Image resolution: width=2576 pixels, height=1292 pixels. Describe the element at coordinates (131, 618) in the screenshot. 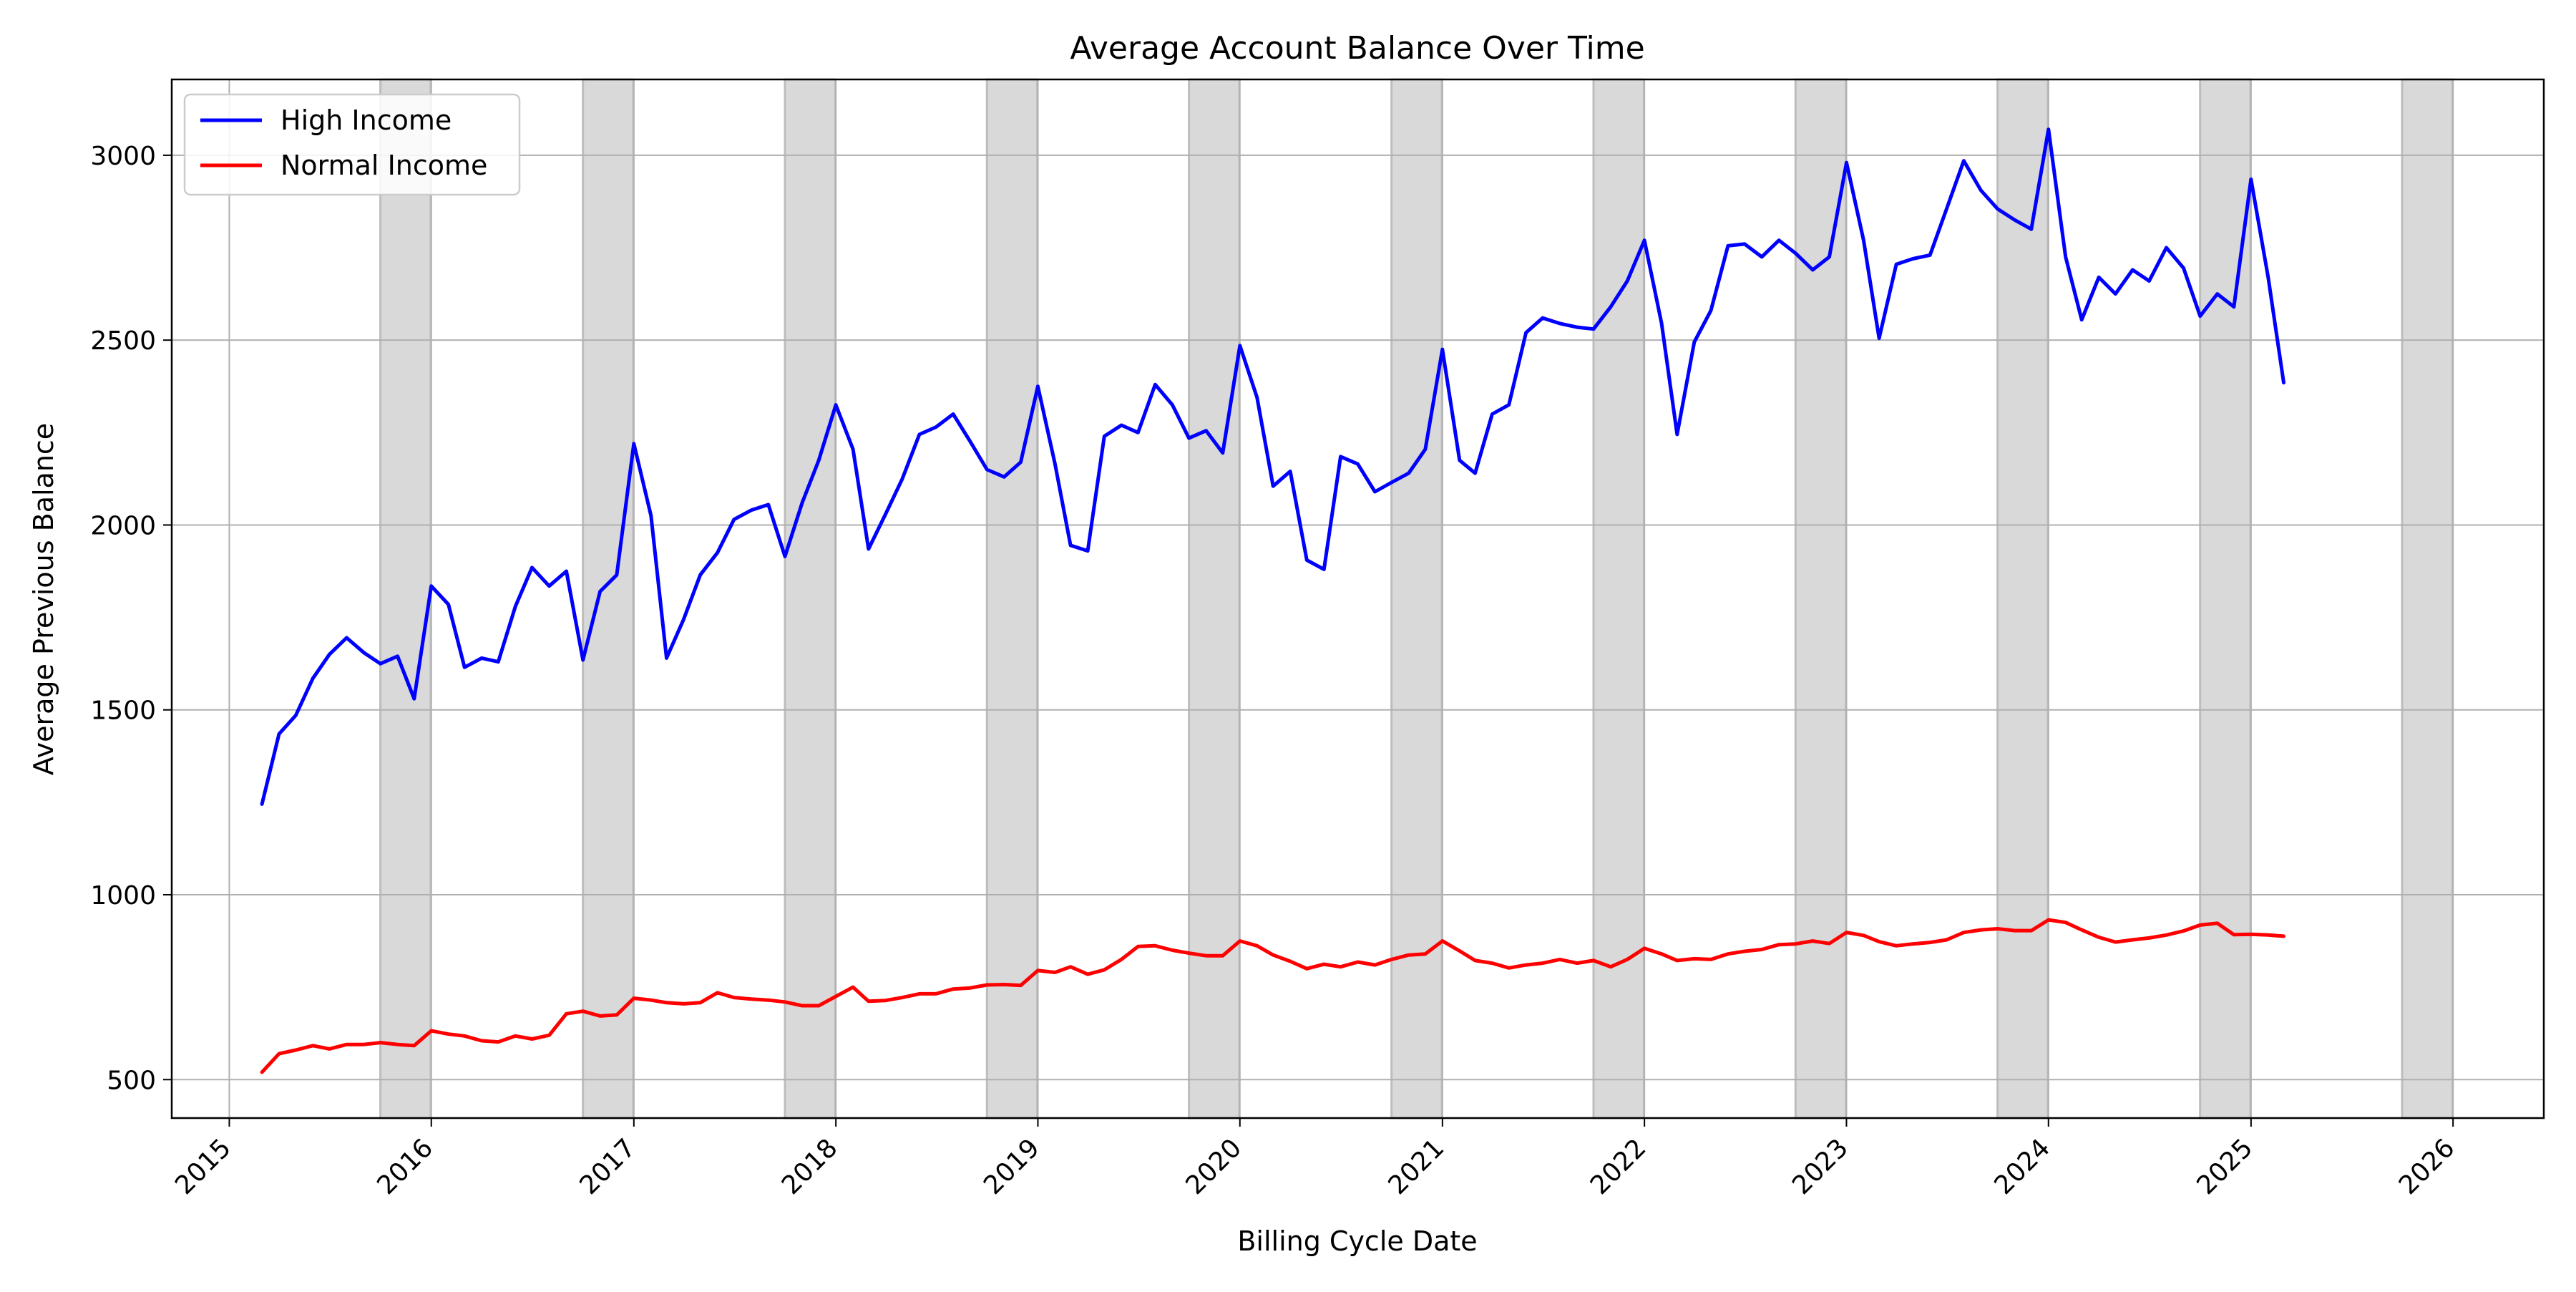

I see `y-axis: 500 1000 1500 2000 2500 3000` at that location.